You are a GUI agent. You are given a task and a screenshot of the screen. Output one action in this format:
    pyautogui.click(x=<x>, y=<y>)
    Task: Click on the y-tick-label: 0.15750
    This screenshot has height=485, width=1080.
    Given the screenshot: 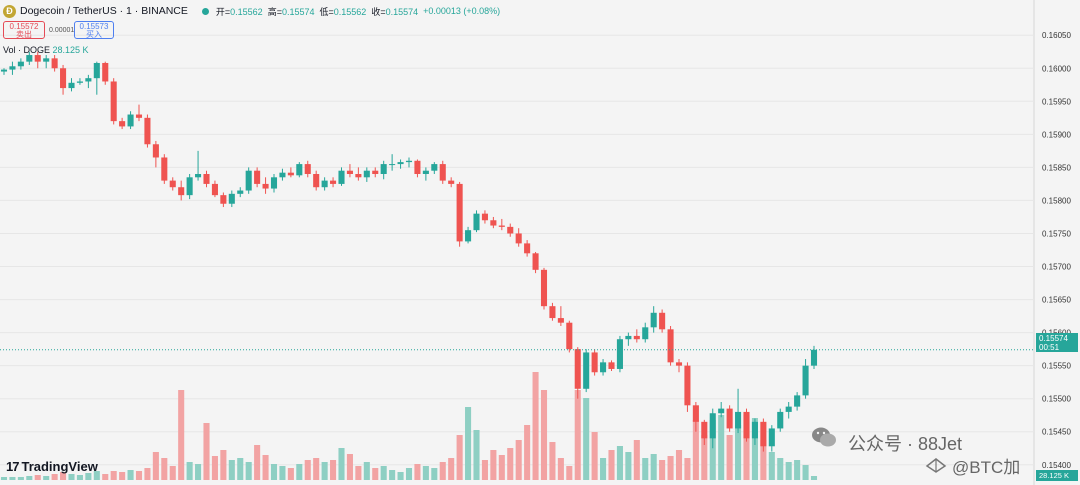 What is the action you would take?
    pyautogui.click(x=1056, y=233)
    